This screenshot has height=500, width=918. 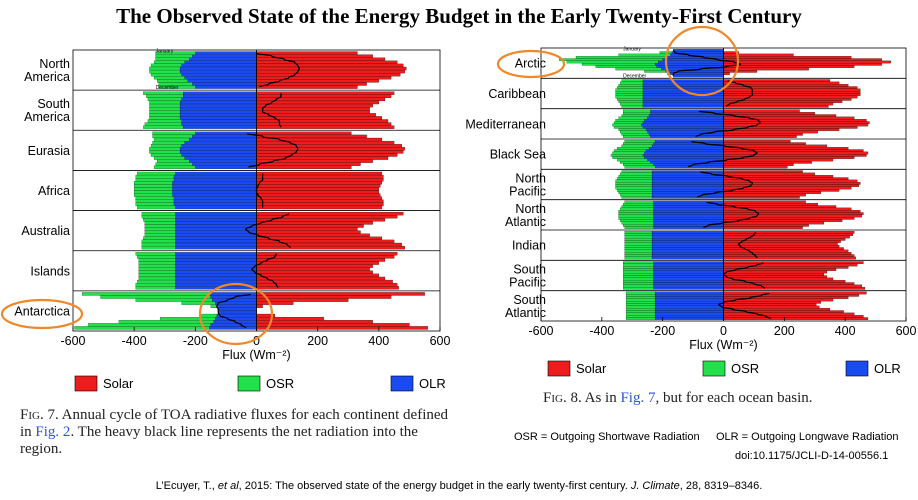 What do you see at coordinates (230, 230) in the screenshot?
I see `region-australia: Australia` at bounding box center [230, 230].